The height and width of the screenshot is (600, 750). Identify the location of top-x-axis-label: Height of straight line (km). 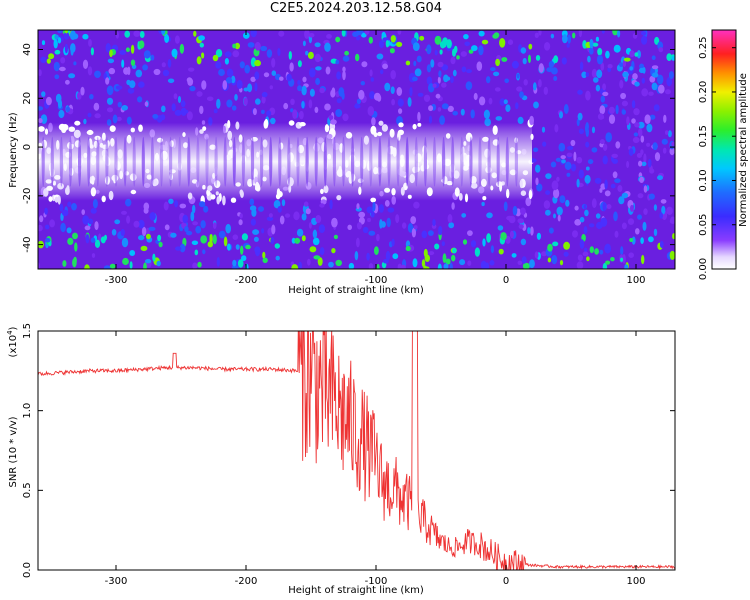
(356, 290).